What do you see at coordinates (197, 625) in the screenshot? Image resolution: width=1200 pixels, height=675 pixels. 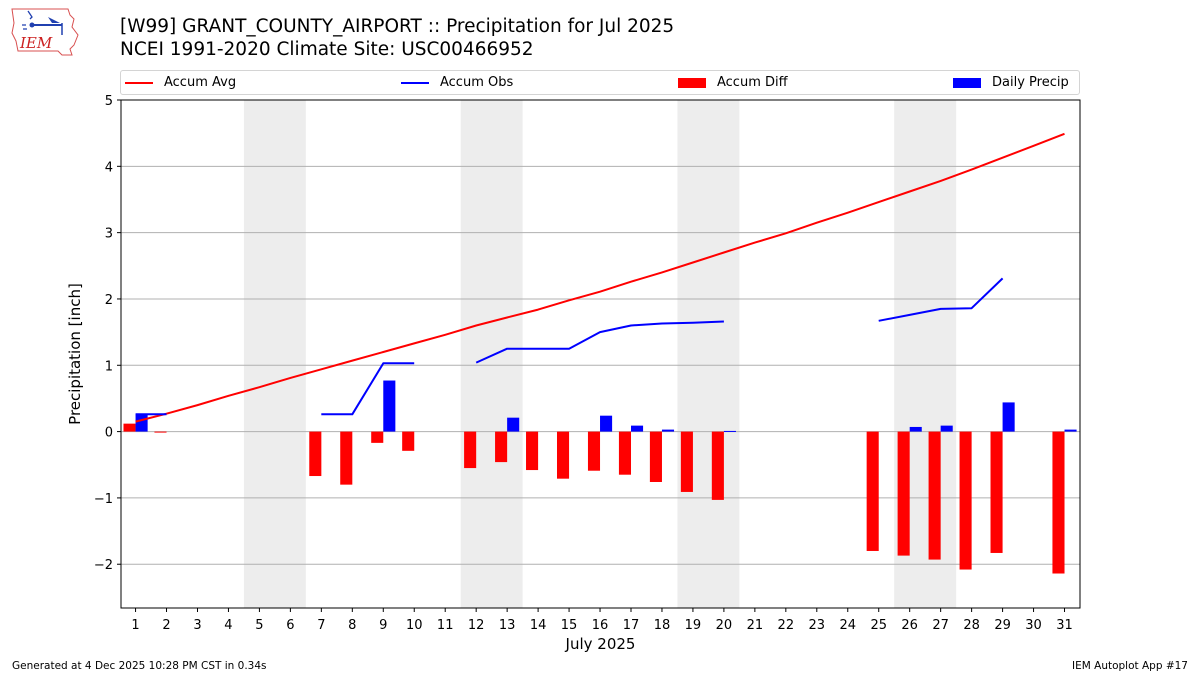 I see `x-tick-label: 3` at bounding box center [197, 625].